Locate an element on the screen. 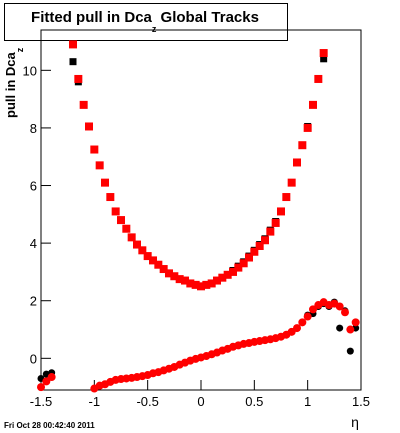 The image size is (400, 433). y-label-subscript: z is located at coordinates (20, 49).